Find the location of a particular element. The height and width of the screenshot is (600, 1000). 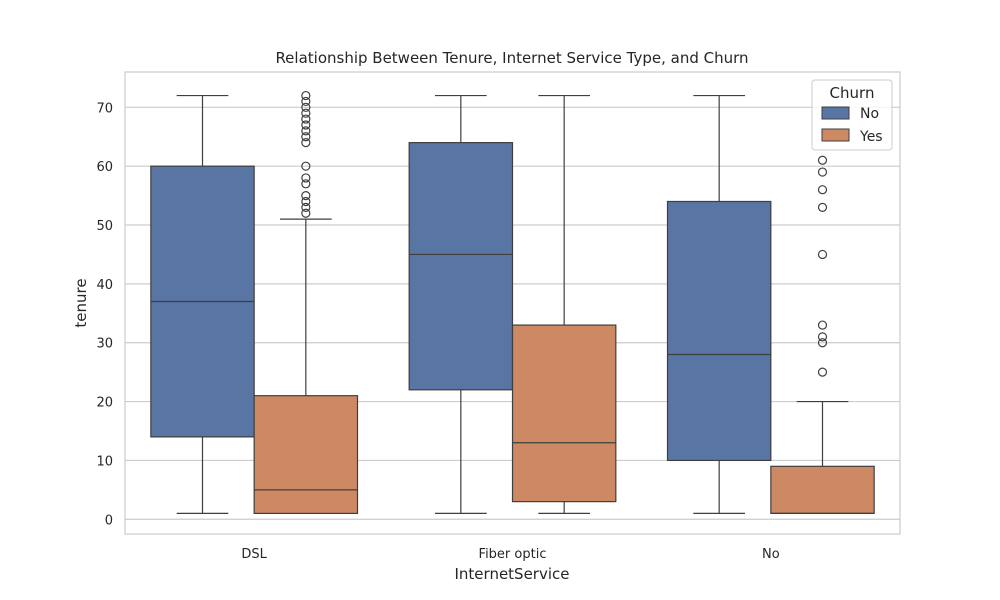

box-no-fiber-optic is located at coordinates (461, 304).